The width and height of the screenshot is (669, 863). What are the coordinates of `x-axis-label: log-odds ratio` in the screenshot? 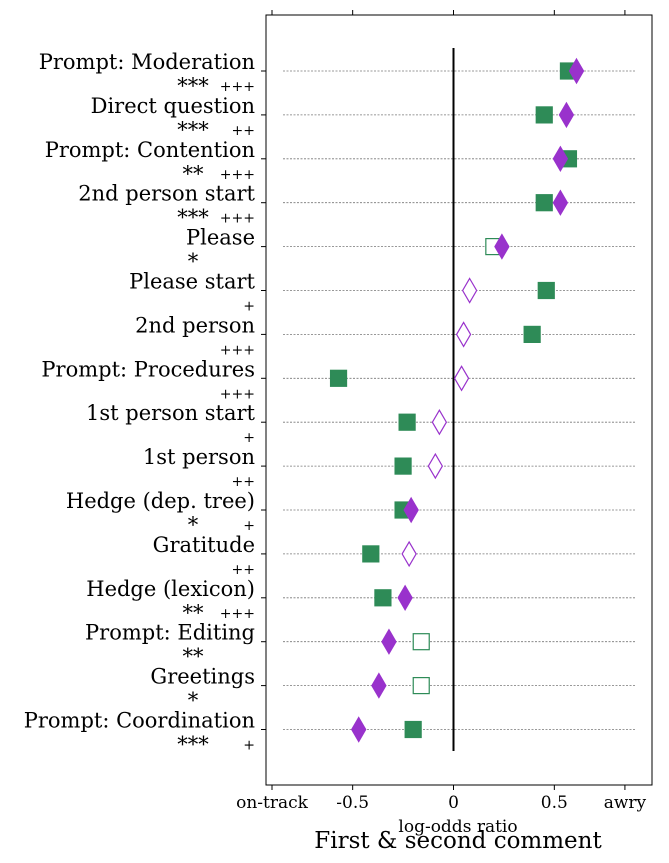 It's located at (457, 827).